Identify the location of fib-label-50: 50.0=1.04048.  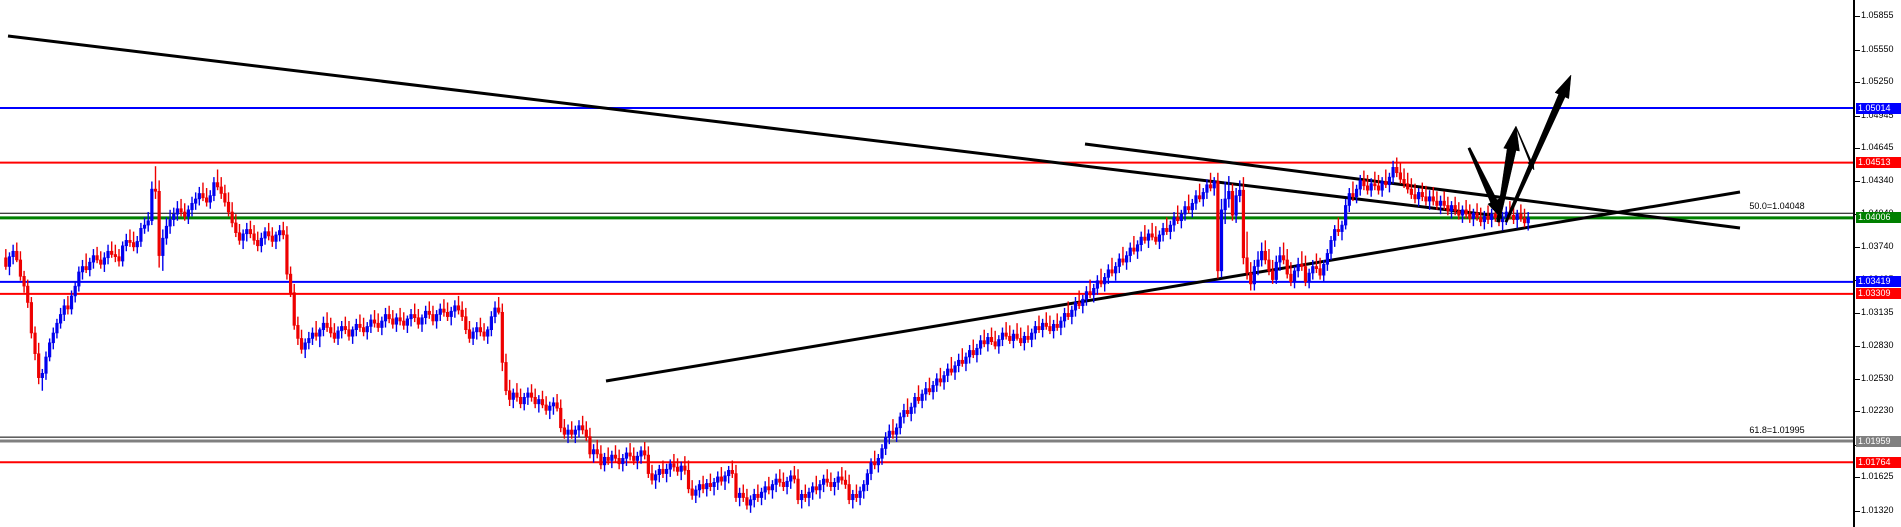
(1777, 206).